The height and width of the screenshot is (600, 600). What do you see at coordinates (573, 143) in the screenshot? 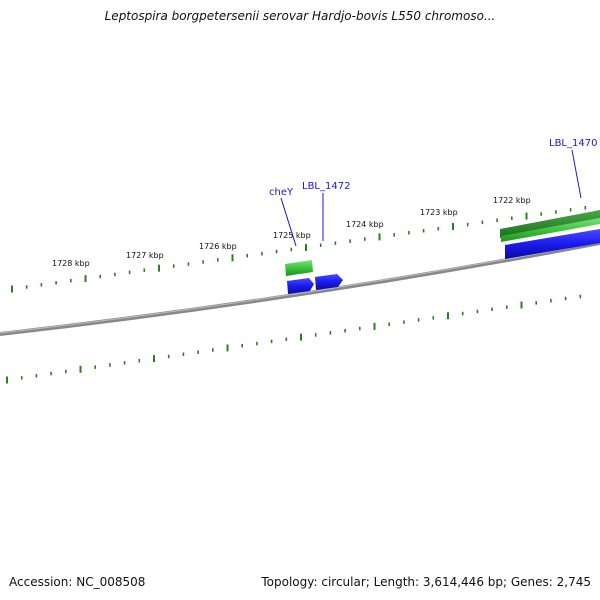
I see `gene-label-lbl1470: LBL_1470` at bounding box center [573, 143].